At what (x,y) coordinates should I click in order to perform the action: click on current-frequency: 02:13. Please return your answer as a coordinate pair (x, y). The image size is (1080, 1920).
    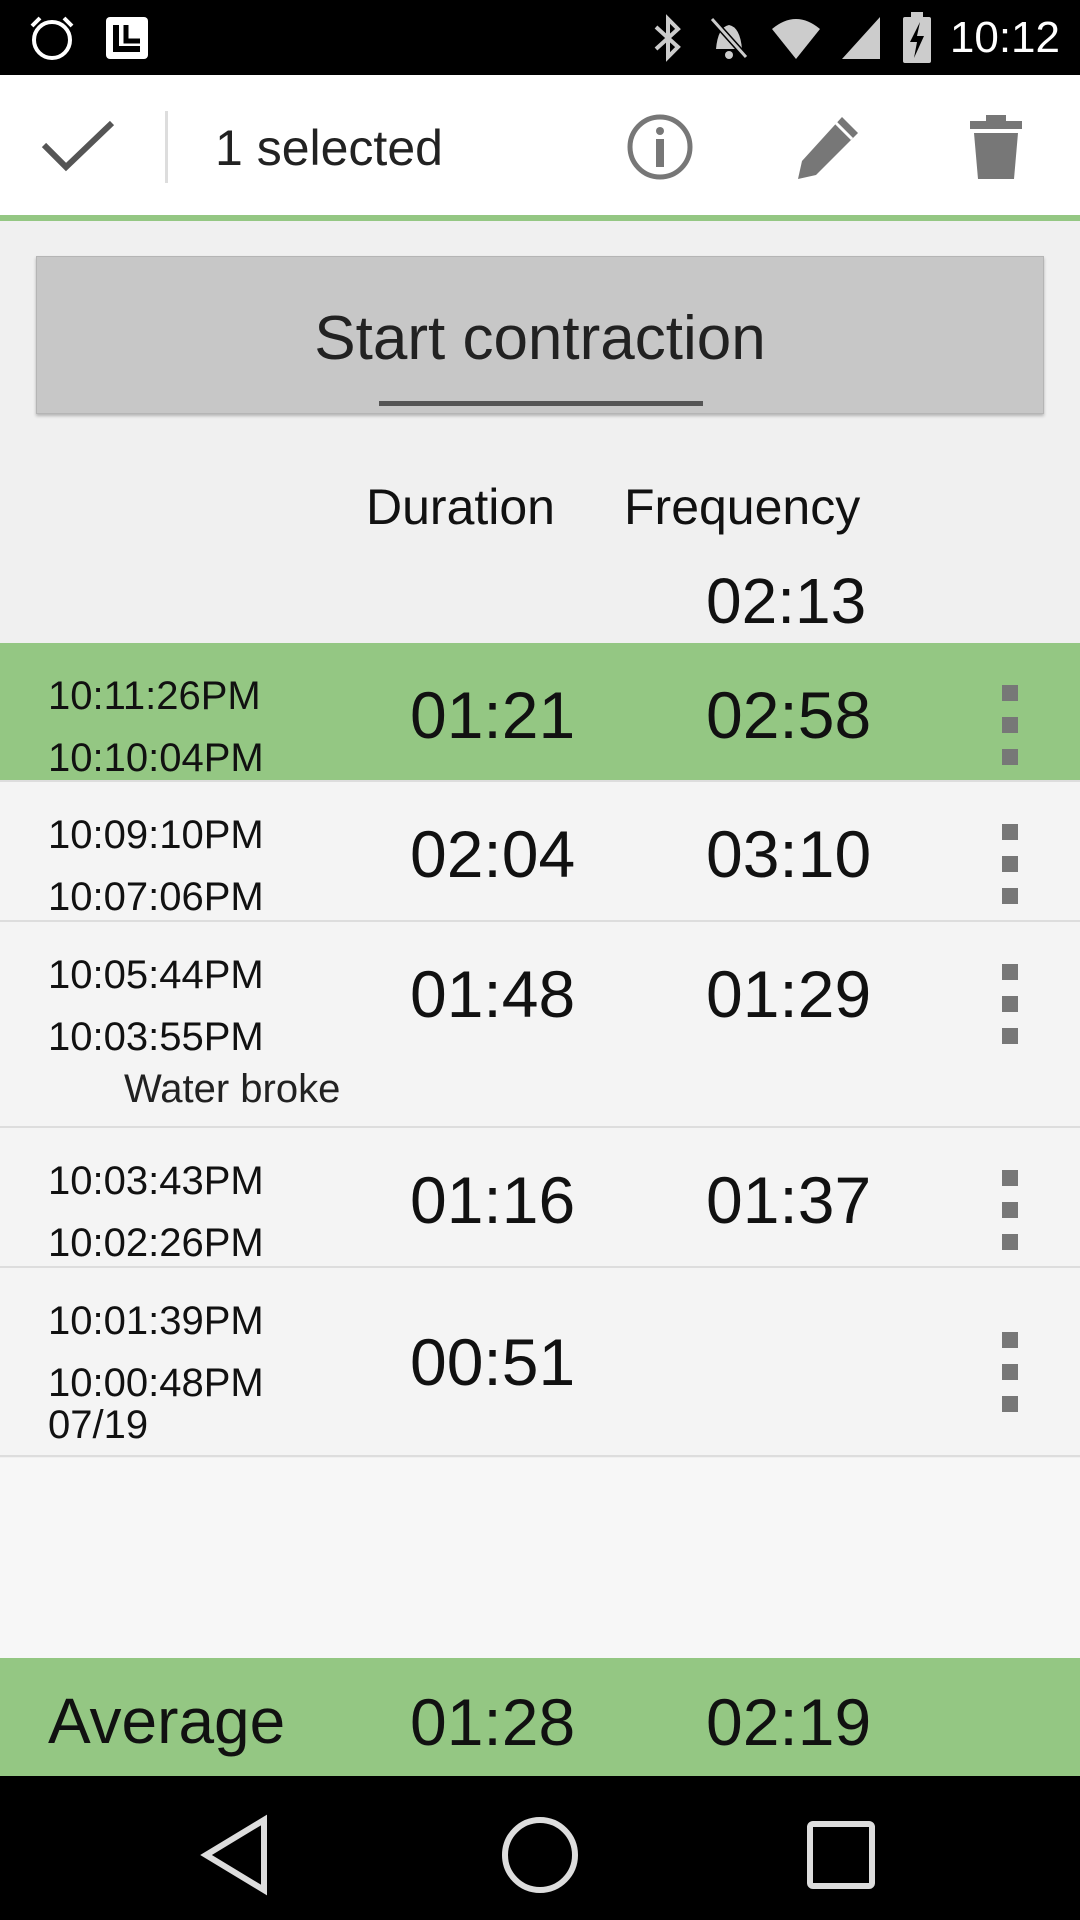
    Looking at the image, I should click on (786, 601).